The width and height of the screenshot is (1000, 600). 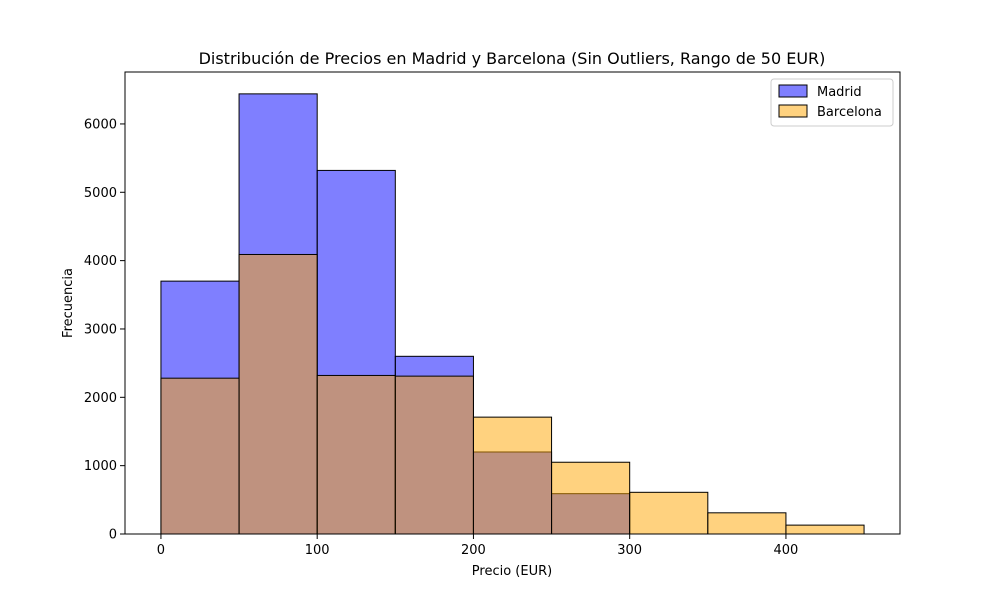 What do you see at coordinates (473, 550) in the screenshot?
I see `x-tick-label: 200` at bounding box center [473, 550].